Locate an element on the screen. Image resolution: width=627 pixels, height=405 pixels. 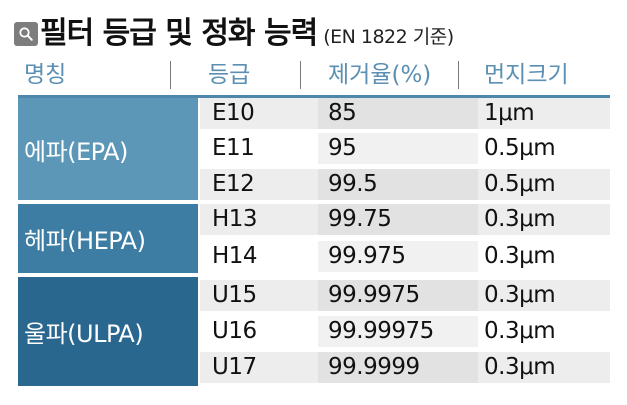
group-label-epa: 에파(EPA) is located at coordinates (108, 149).